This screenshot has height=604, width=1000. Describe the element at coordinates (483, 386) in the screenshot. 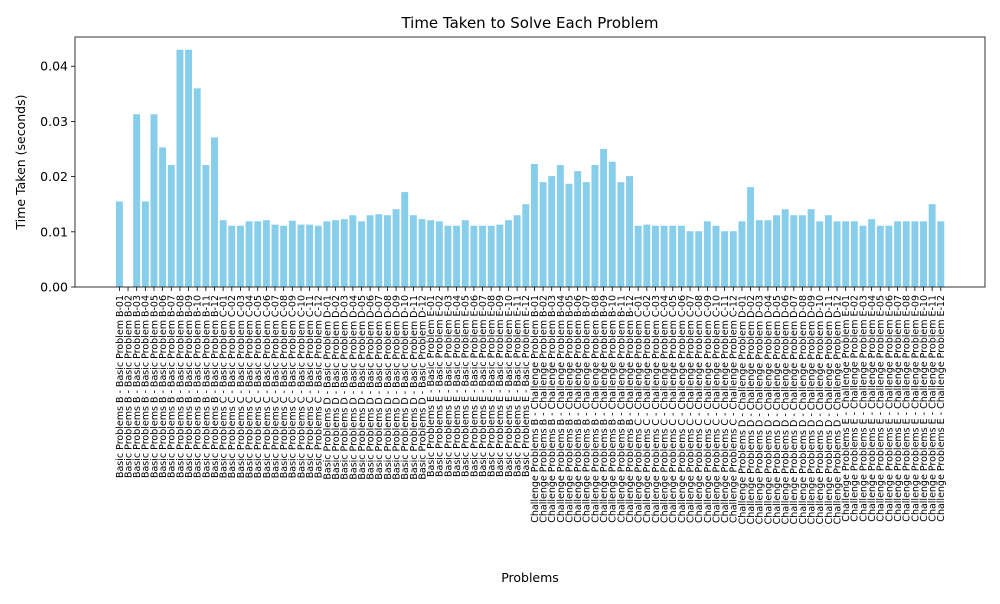

I see `x-tick-label: Basic Problems E - Basic Problem E-07` at that location.